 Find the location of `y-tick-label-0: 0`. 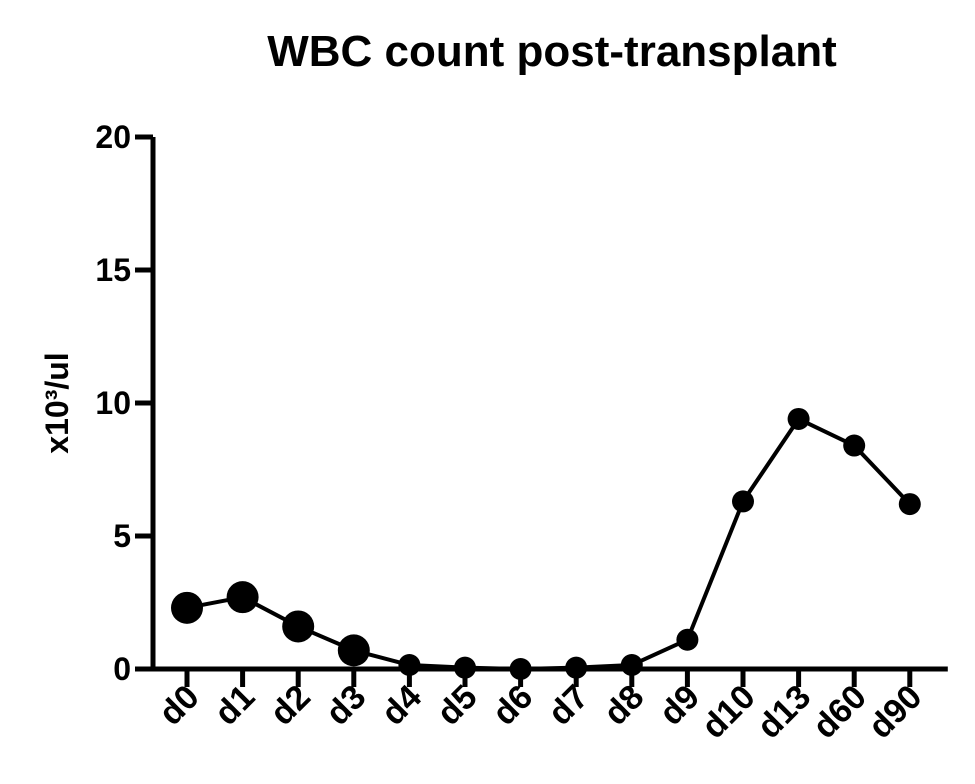

y-tick-label-0: 0 is located at coordinates (122, 669).